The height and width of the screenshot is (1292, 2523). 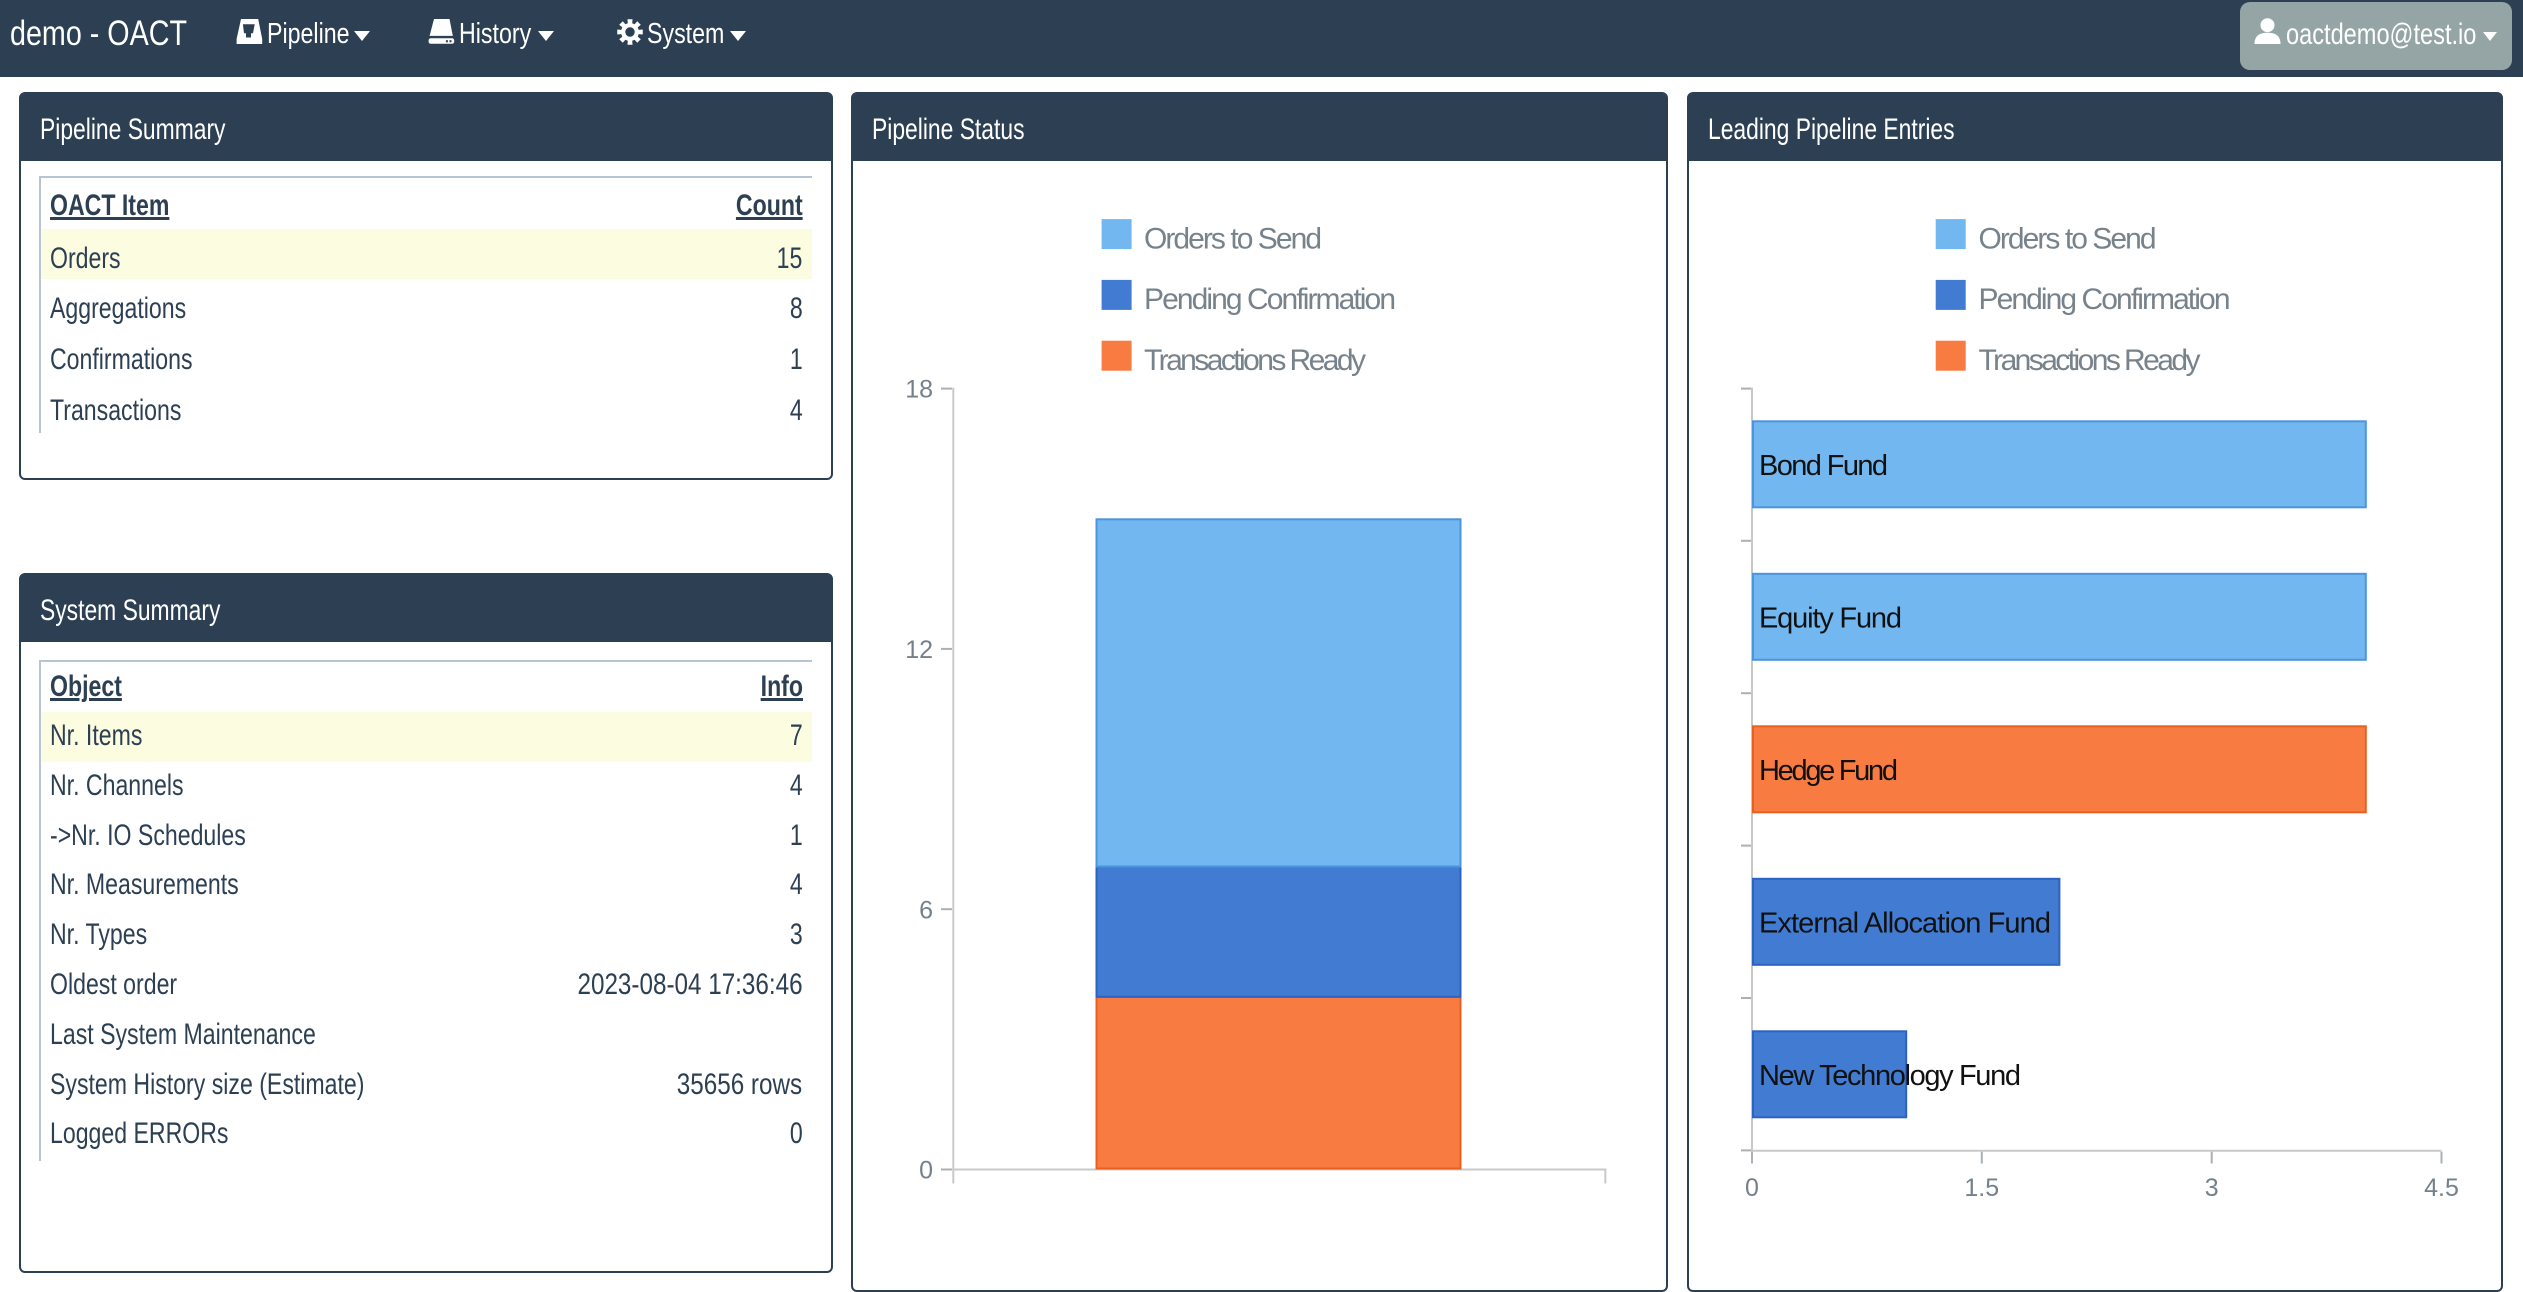 What do you see at coordinates (1890, 1076) in the screenshot?
I see `svg-text: New Technology Fund` at bounding box center [1890, 1076].